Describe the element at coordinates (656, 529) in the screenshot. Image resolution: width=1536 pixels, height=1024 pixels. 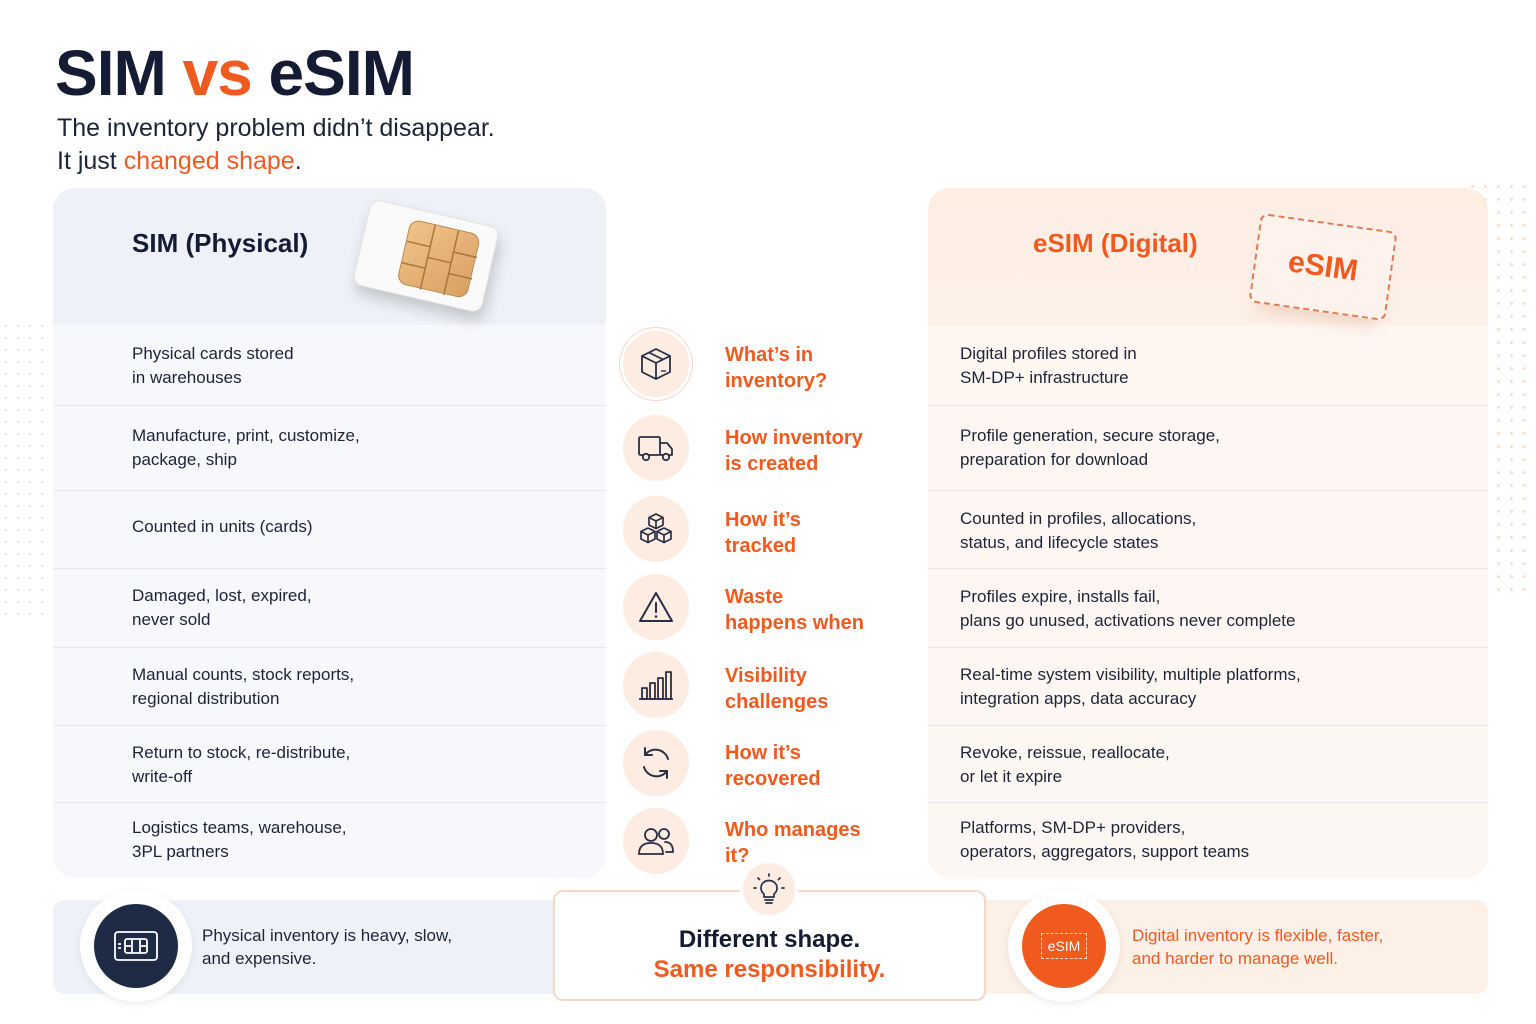
I see `cubes-icon` at that location.